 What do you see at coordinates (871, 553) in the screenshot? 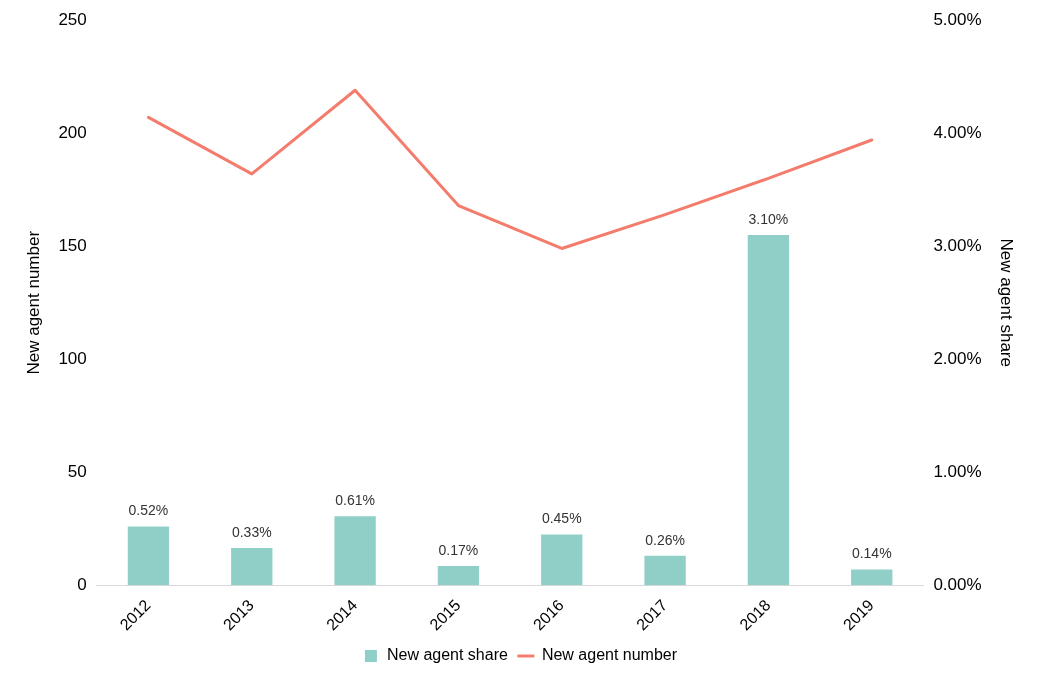
I see `data-label: 0.14%` at bounding box center [871, 553].